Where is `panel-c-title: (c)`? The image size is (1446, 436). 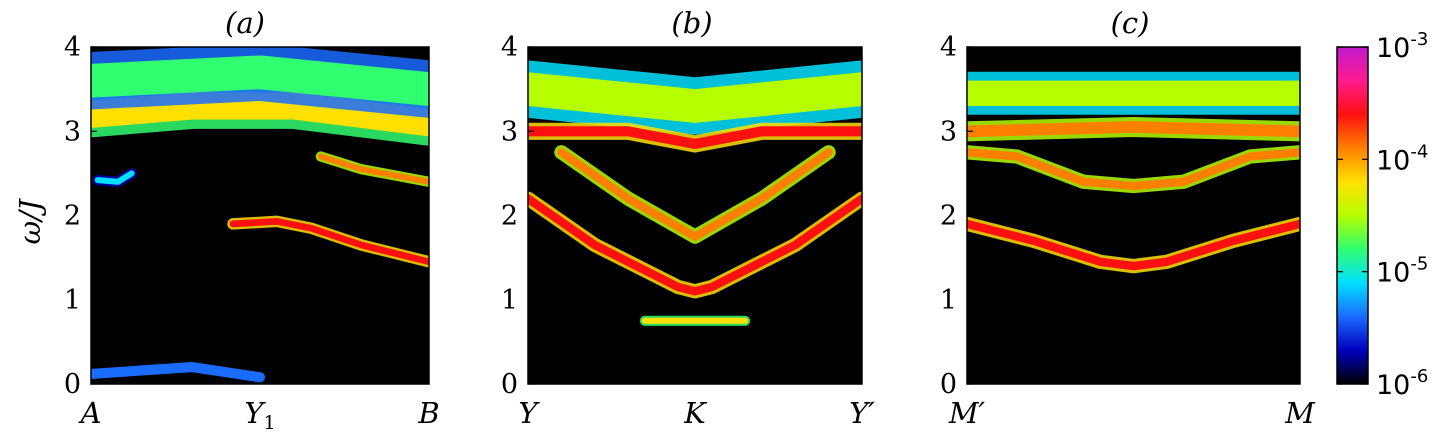 panel-c-title: (c) is located at coordinates (1130, 23).